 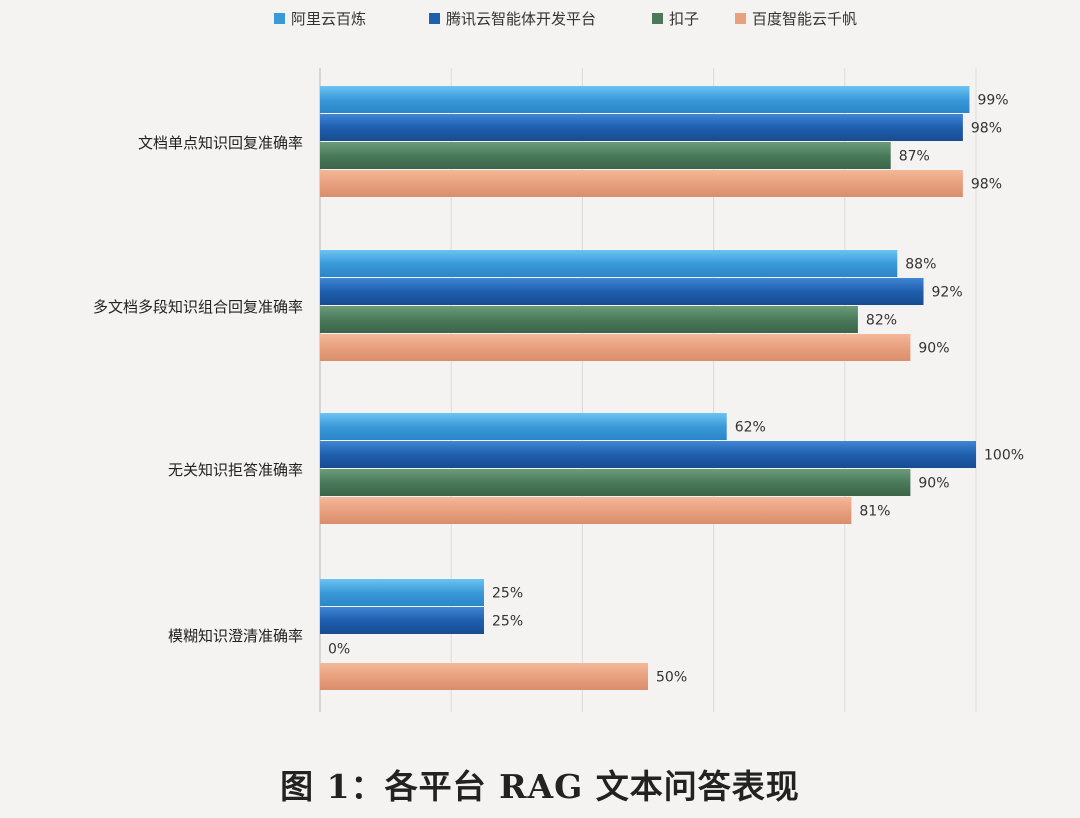 I want to click on data-label: 87%, so click(x=914, y=157).